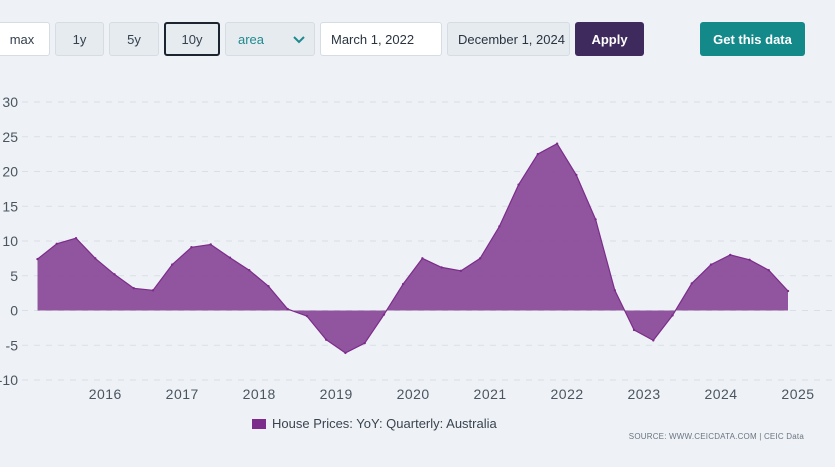 Image resolution: width=835 pixels, height=467 pixels. What do you see at coordinates (251, 39) in the screenshot?
I see `chart-type-value: area` at bounding box center [251, 39].